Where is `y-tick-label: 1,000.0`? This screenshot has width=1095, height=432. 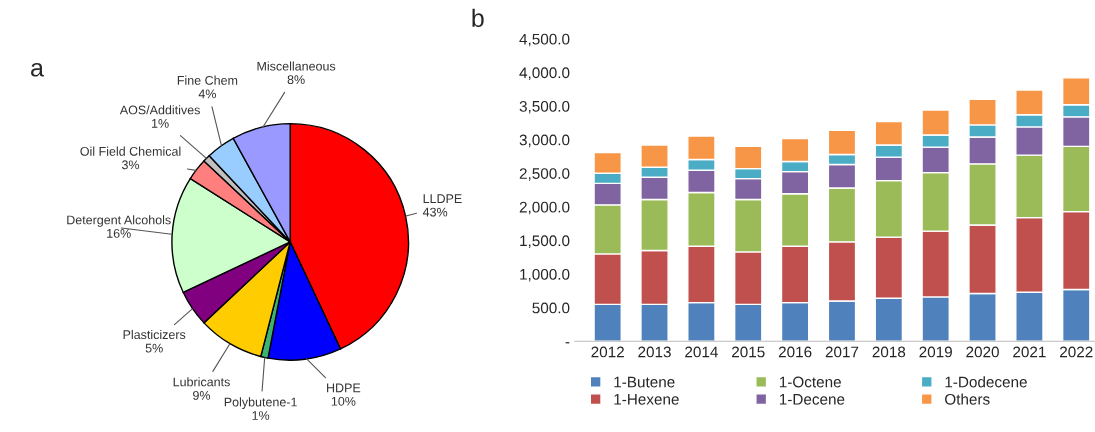
y-tick-label: 1,000.0 is located at coordinates (545, 275).